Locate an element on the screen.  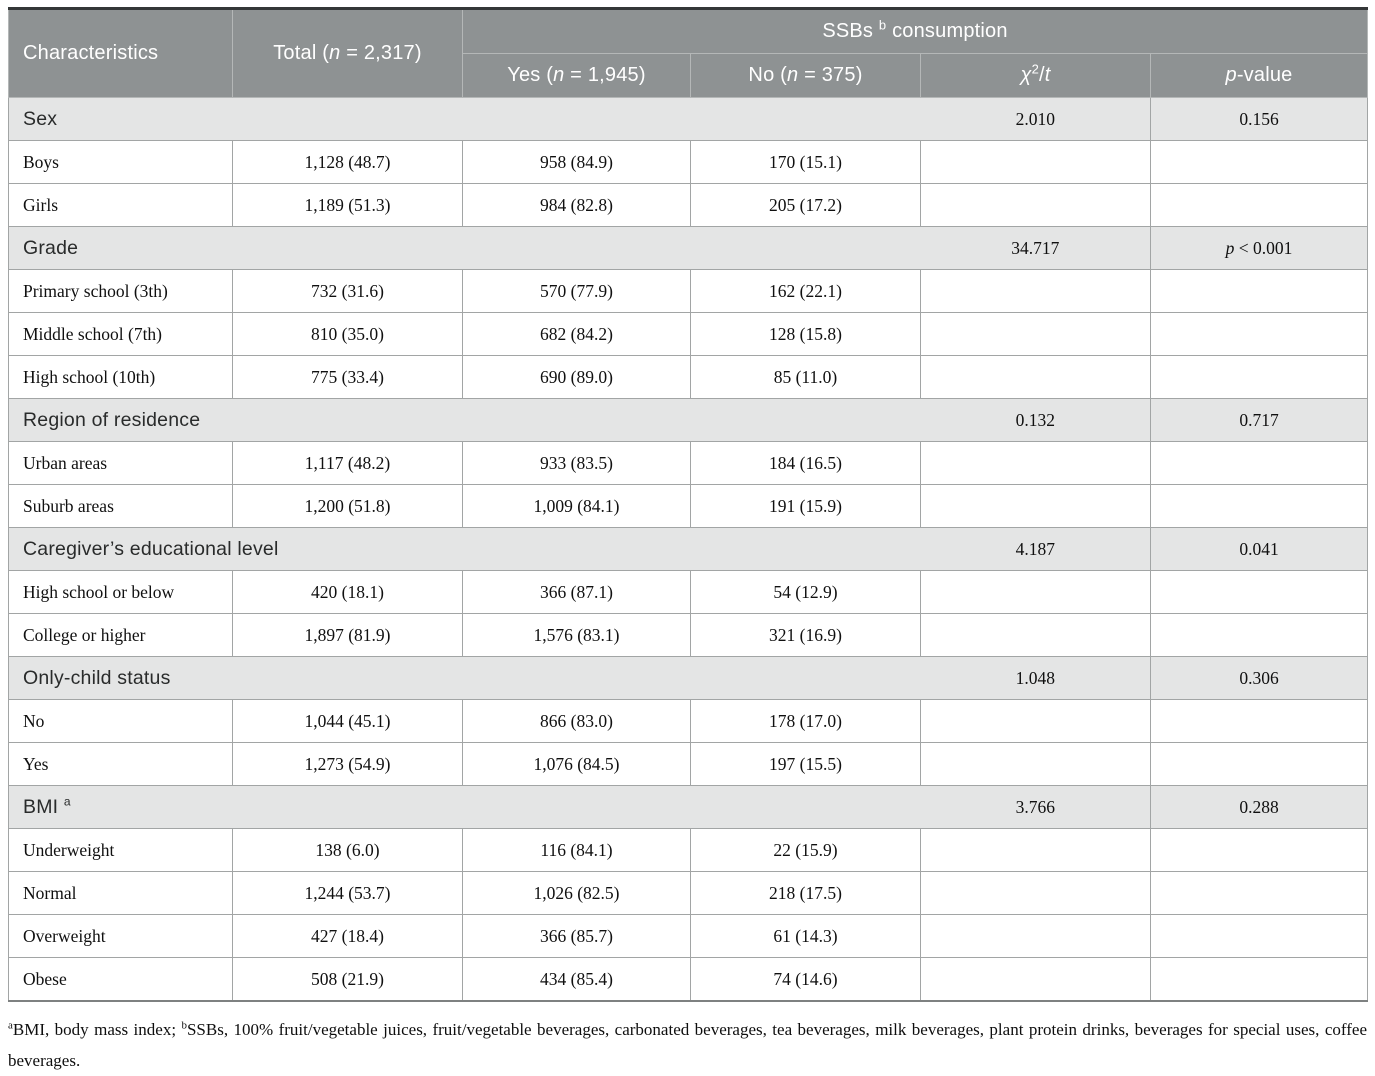
section-row-bmi: BMI a 3.766 0.288 is located at coordinates (688, 807).